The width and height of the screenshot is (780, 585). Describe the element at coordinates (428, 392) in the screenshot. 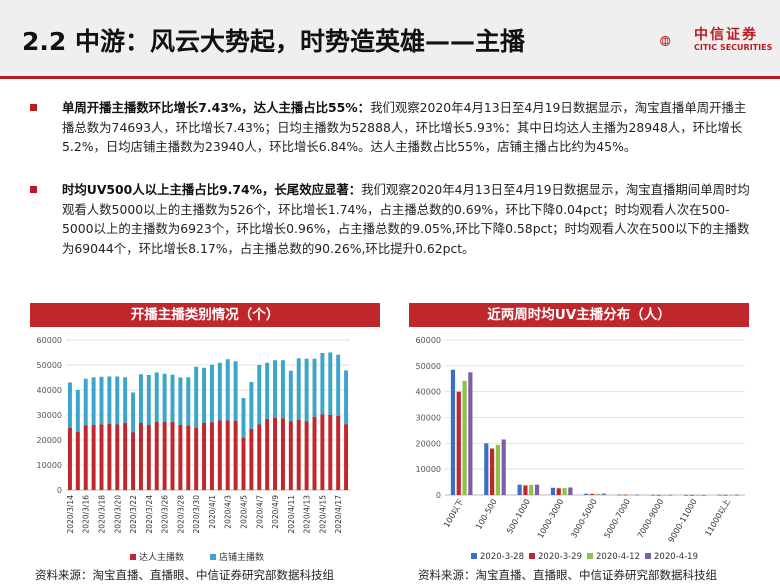

I see `y-tick-label: 40000` at that location.